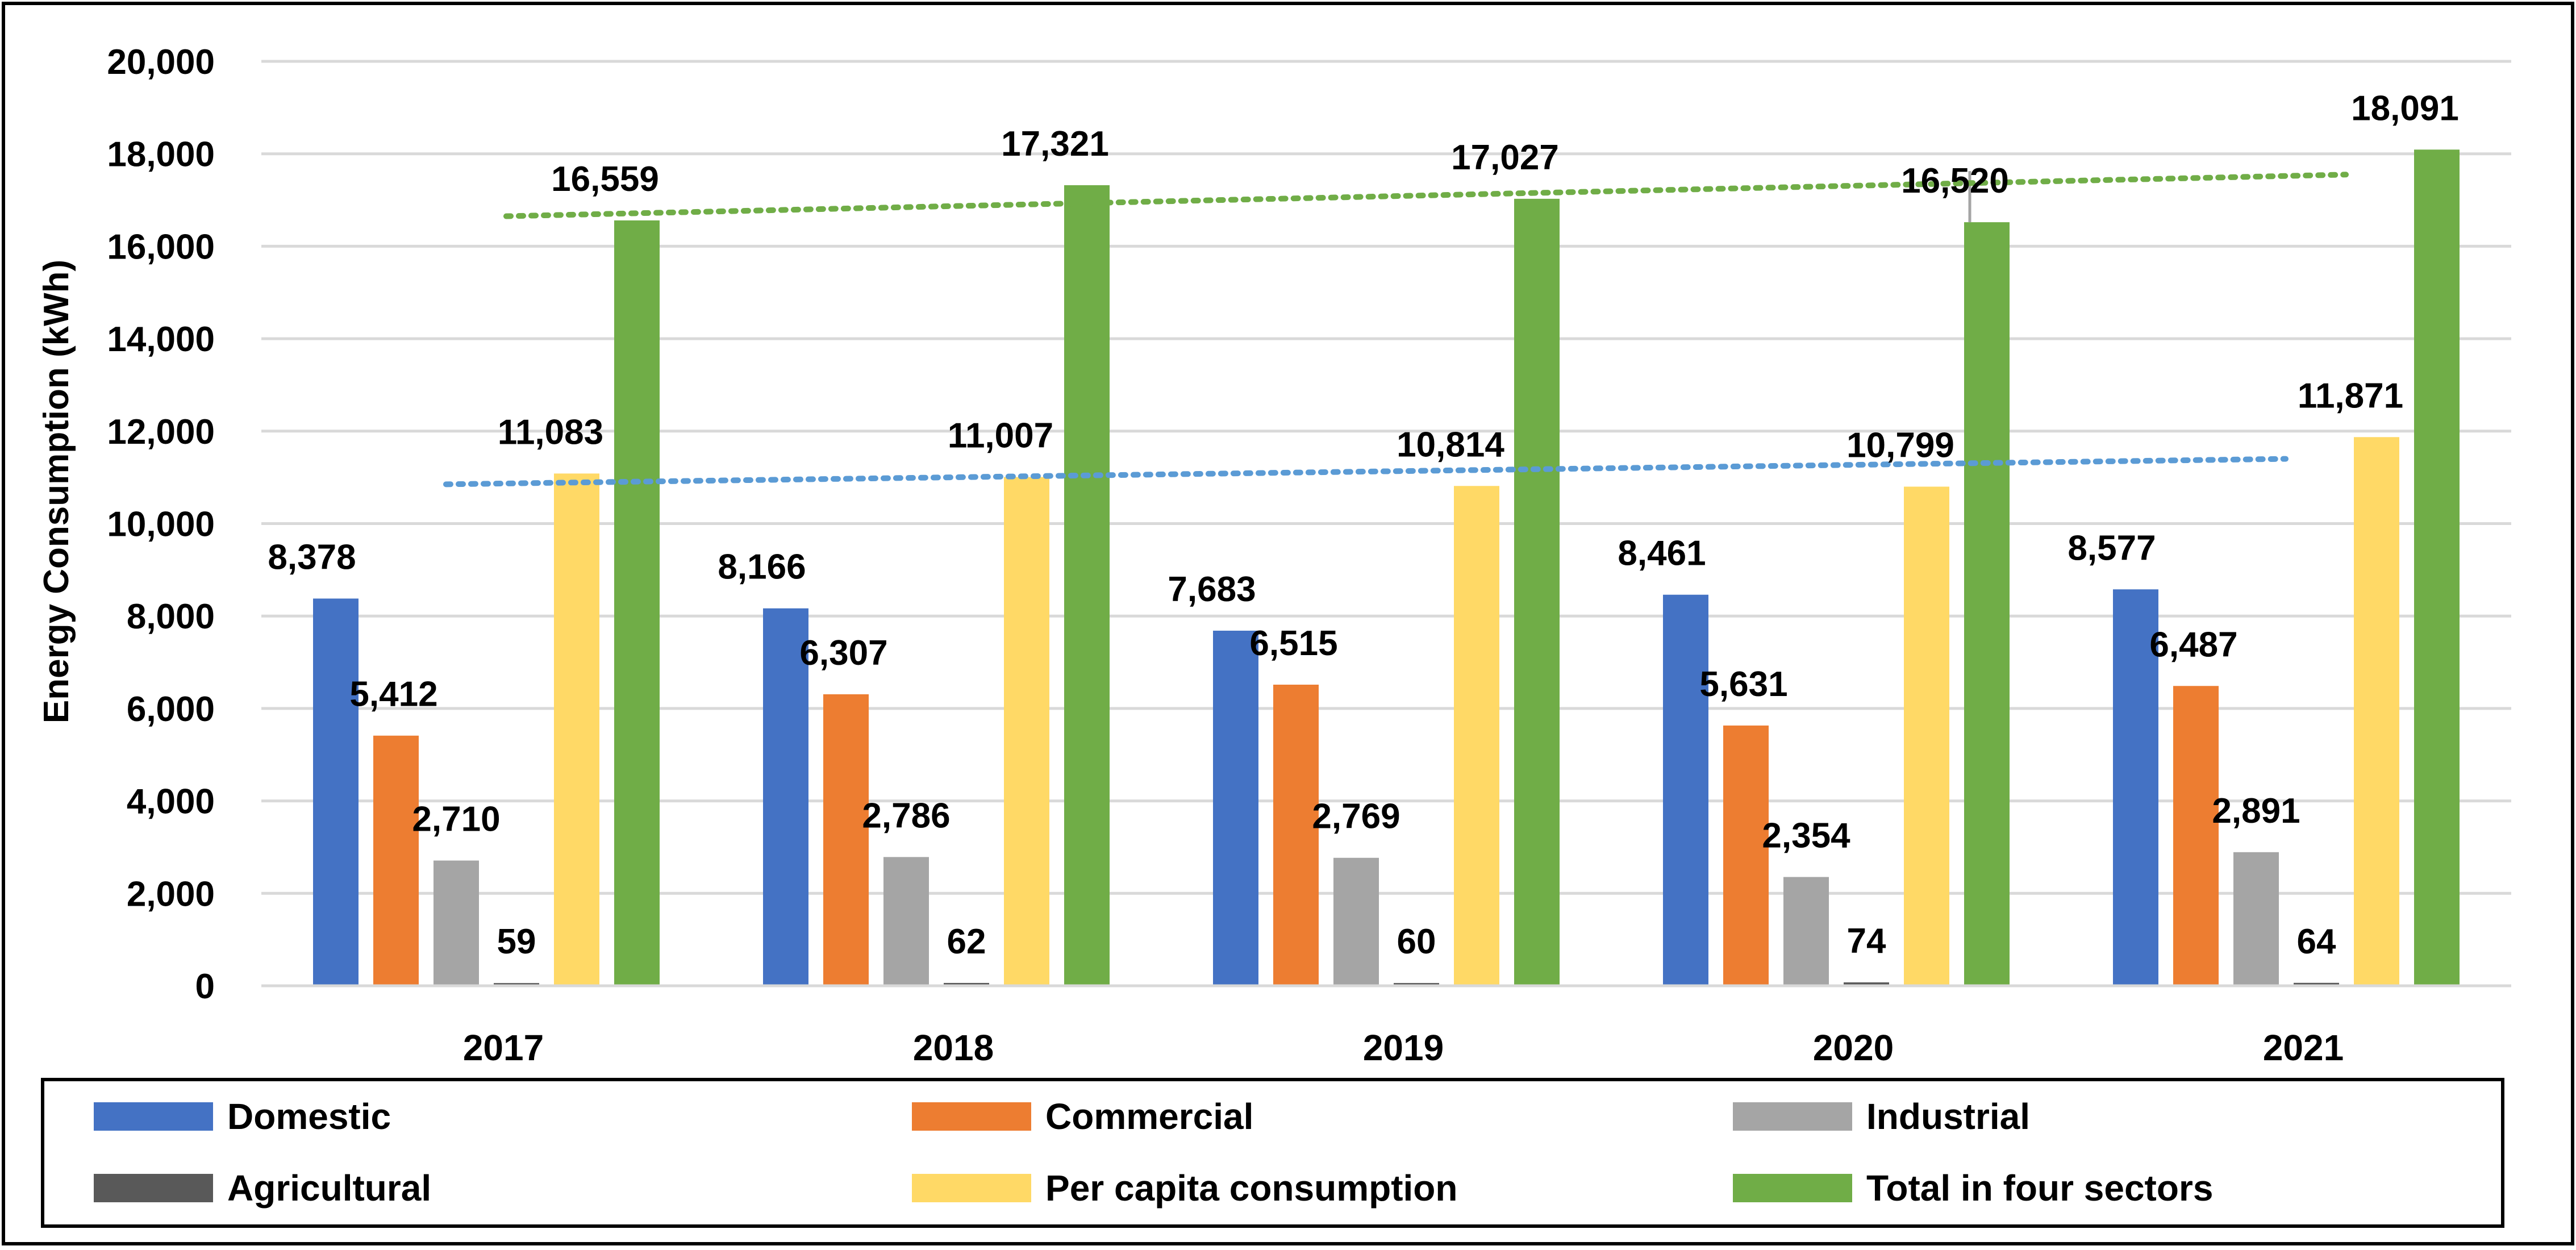  What do you see at coordinates (312, 558) in the screenshot?
I see `data-label-domestic: 8,378` at bounding box center [312, 558].